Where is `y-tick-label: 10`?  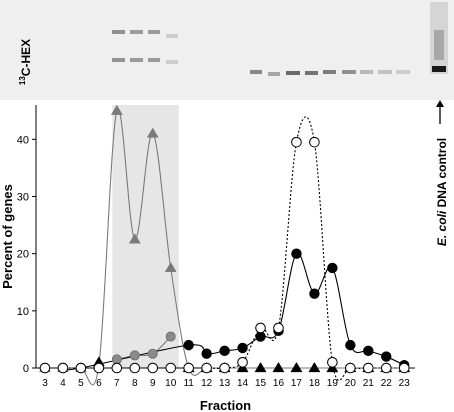 y-tick-label: 10 is located at coordinates (23, 312).